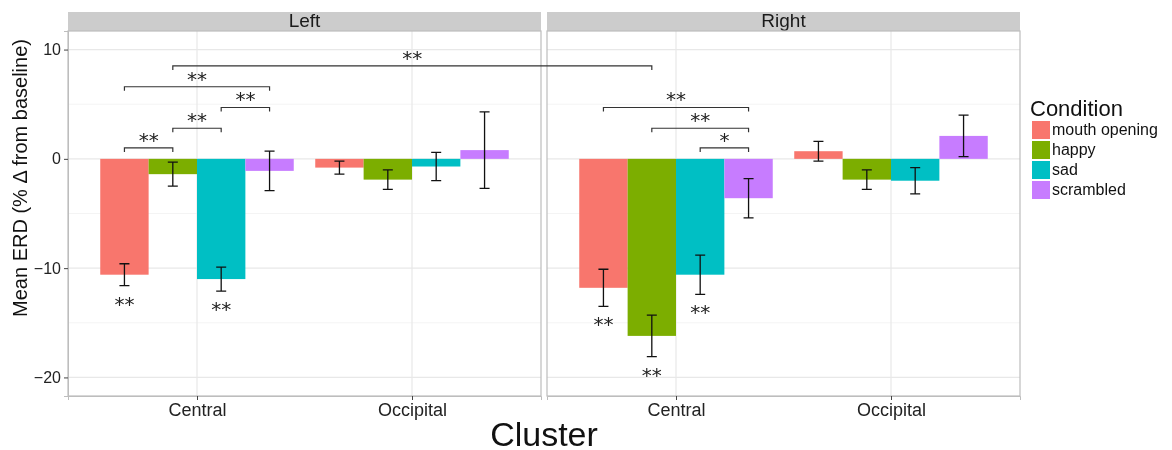 This screenshot has width=1172, height=450. What do you see at coordinates (1076, 108) in the screenshot?
I see `legend-title: Condition` at bounding box center [1076, 108].